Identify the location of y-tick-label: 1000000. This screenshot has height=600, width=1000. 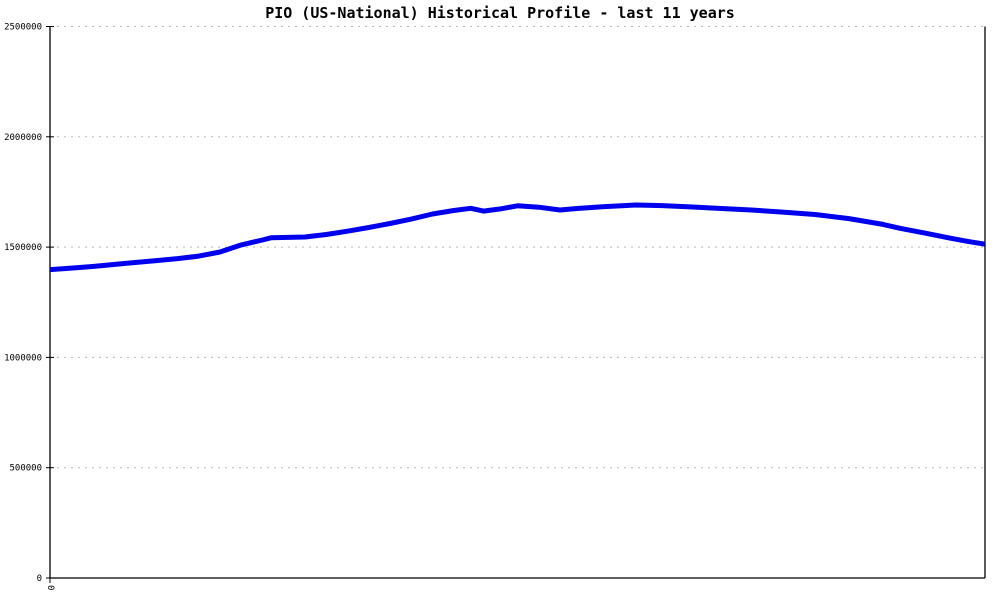
(23, 358).